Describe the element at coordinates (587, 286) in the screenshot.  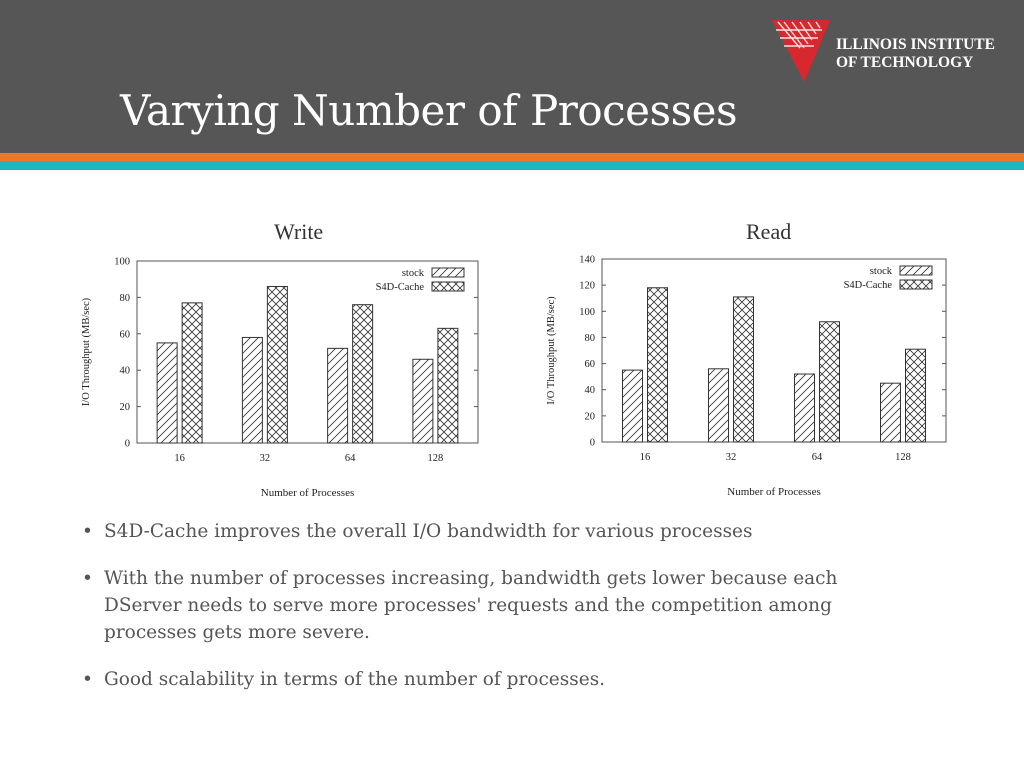
I see `y-tick-label: 120` at that location.